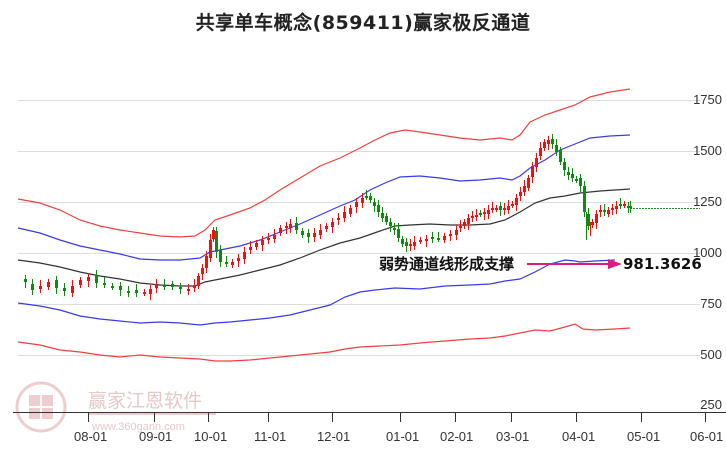  Describe the element at coordinates (643, 436) in the screenshot. I see `x-tick-05-01: 05-01` at that location.